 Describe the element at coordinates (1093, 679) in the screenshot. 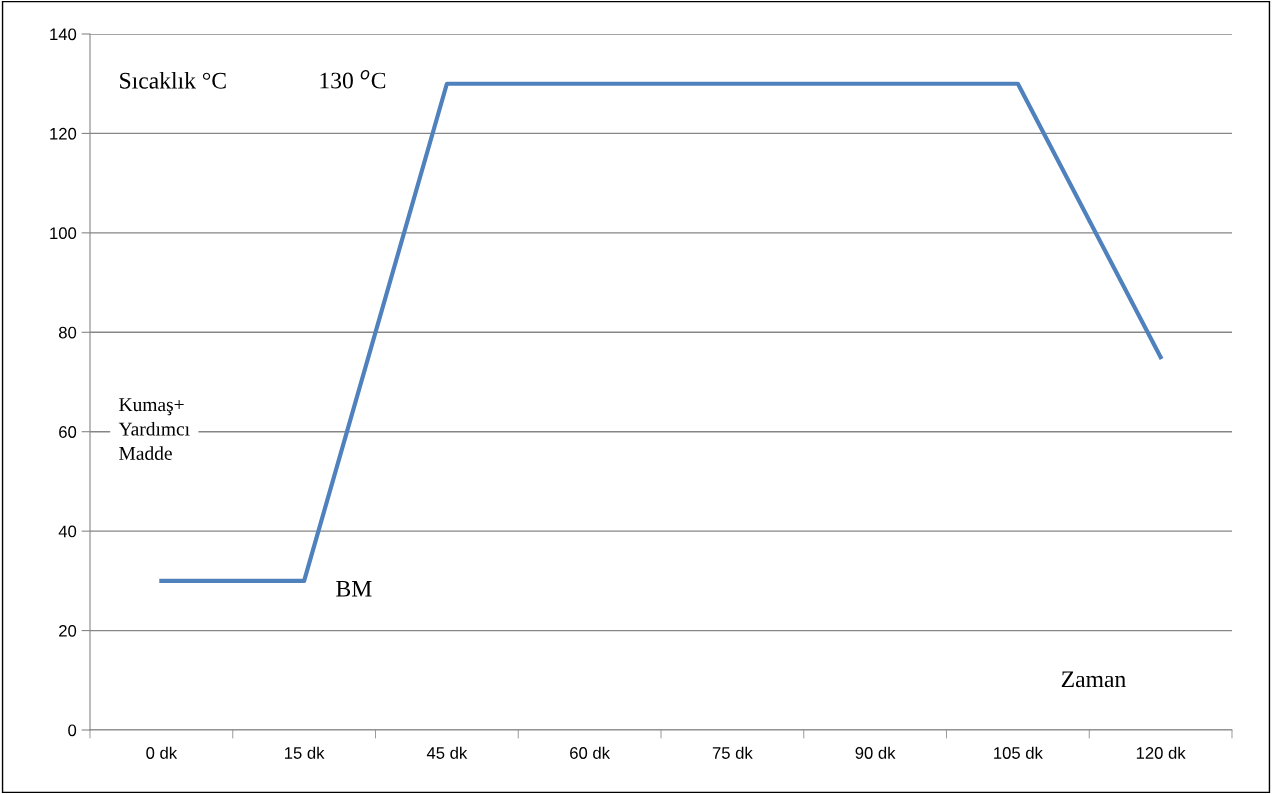

I see `annotation: Zaman` at that location.